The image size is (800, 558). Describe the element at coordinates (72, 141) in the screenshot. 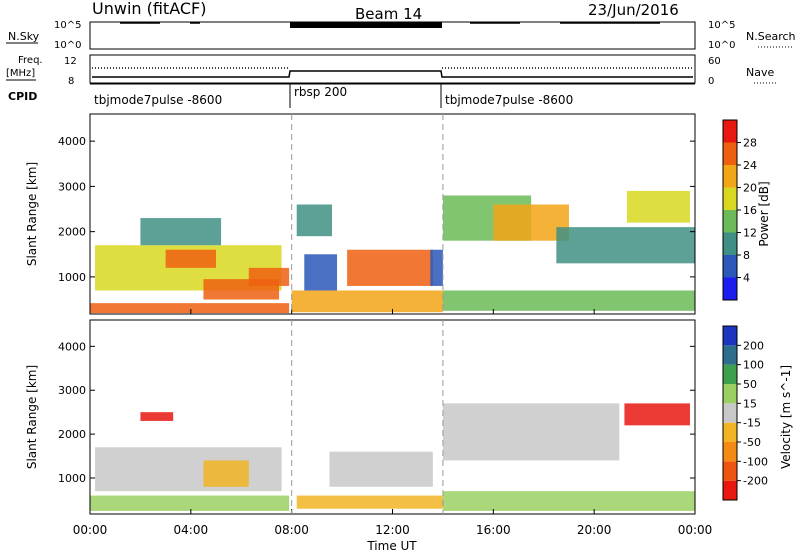

I see `power-ytick-label-3: 4000` at that location.